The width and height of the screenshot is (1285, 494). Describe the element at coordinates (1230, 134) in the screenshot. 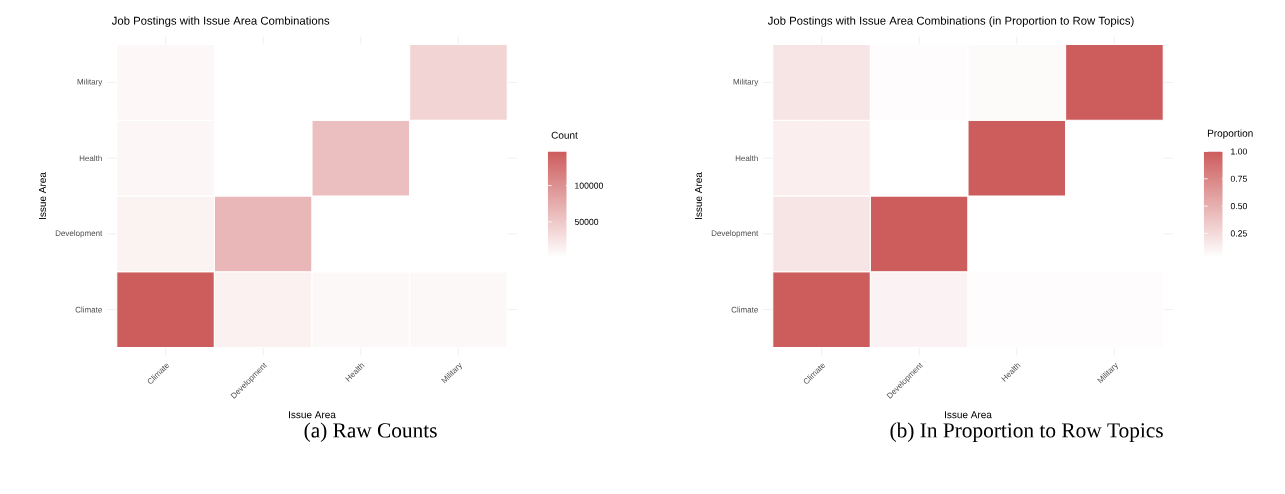

I see `color-bar-title: Proportion` at that location.